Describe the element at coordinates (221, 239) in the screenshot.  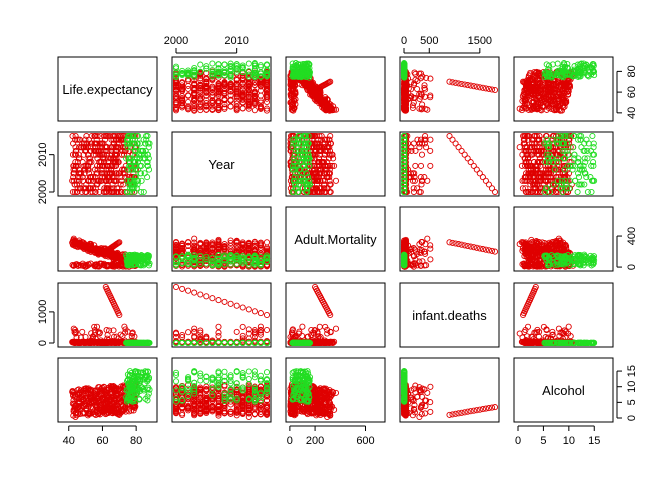
I see `panel-Adult.Mortality-vs-Year` at that location.